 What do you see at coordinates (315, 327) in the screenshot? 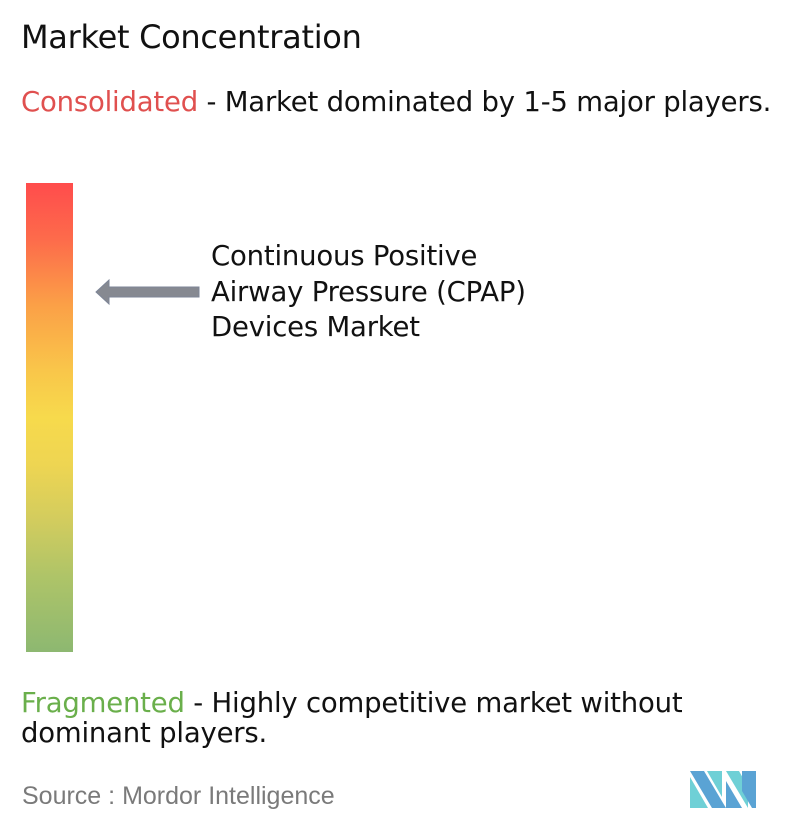
I see `market-label-line-3: Devices Market` at bounding box center [315, 327].